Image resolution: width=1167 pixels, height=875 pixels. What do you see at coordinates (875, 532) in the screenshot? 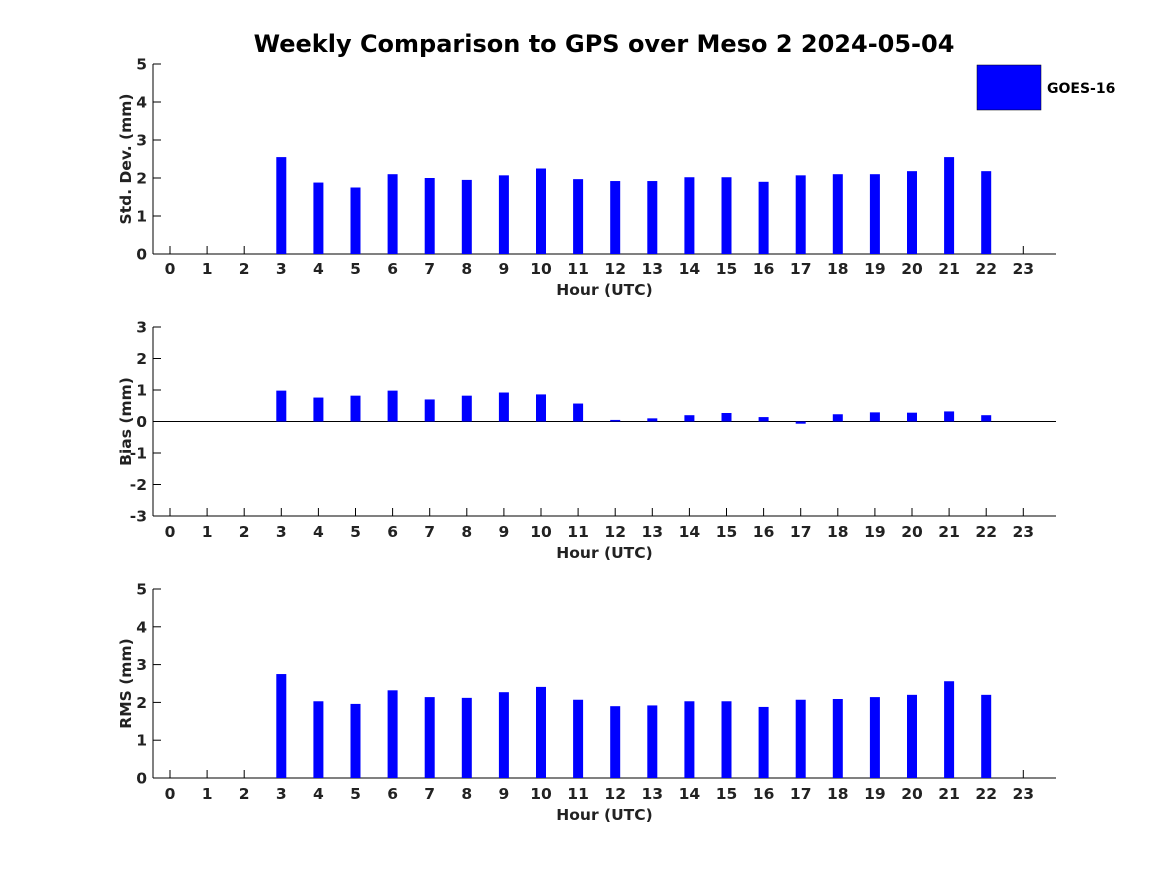
I see `x-tick-label: 19` at bounding box center [875, 532].